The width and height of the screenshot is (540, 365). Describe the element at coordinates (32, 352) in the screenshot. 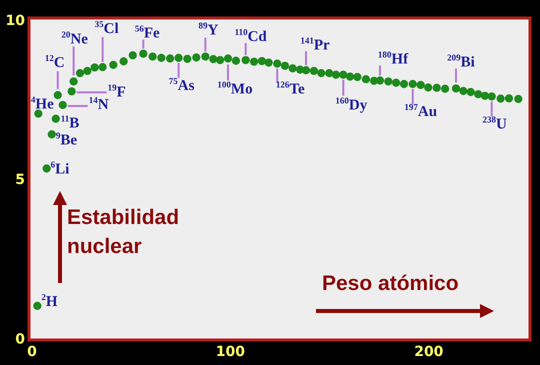

I see `x-tick-label: 0` at that location.